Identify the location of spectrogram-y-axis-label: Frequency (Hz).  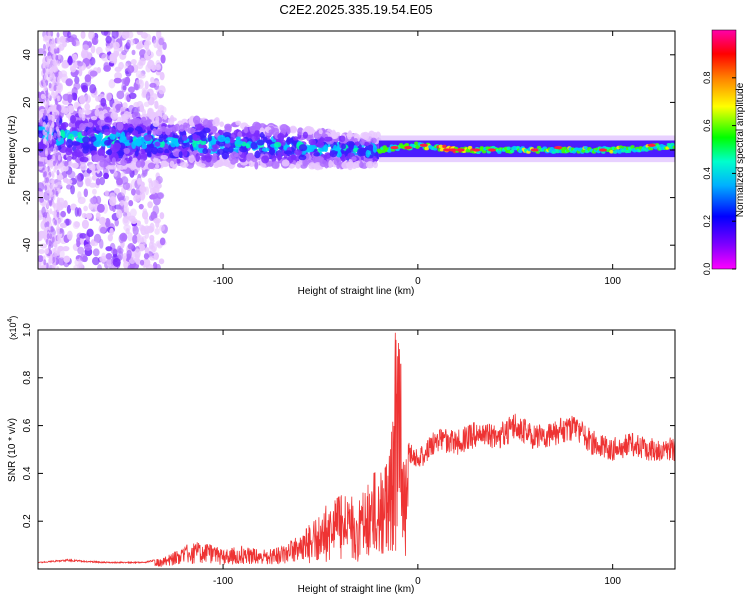
(12, 150).